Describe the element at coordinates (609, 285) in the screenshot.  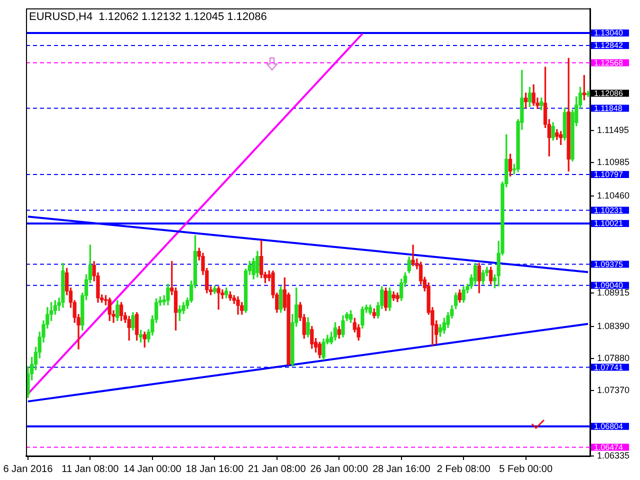
I see `ref-line-label: 1.09040` at that location.